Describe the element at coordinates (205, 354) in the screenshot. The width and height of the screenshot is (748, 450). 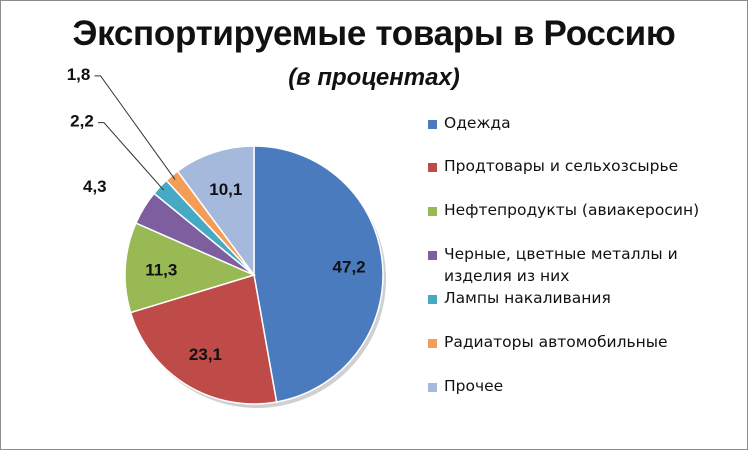
I see `data-label-2: 23,1` at that location.